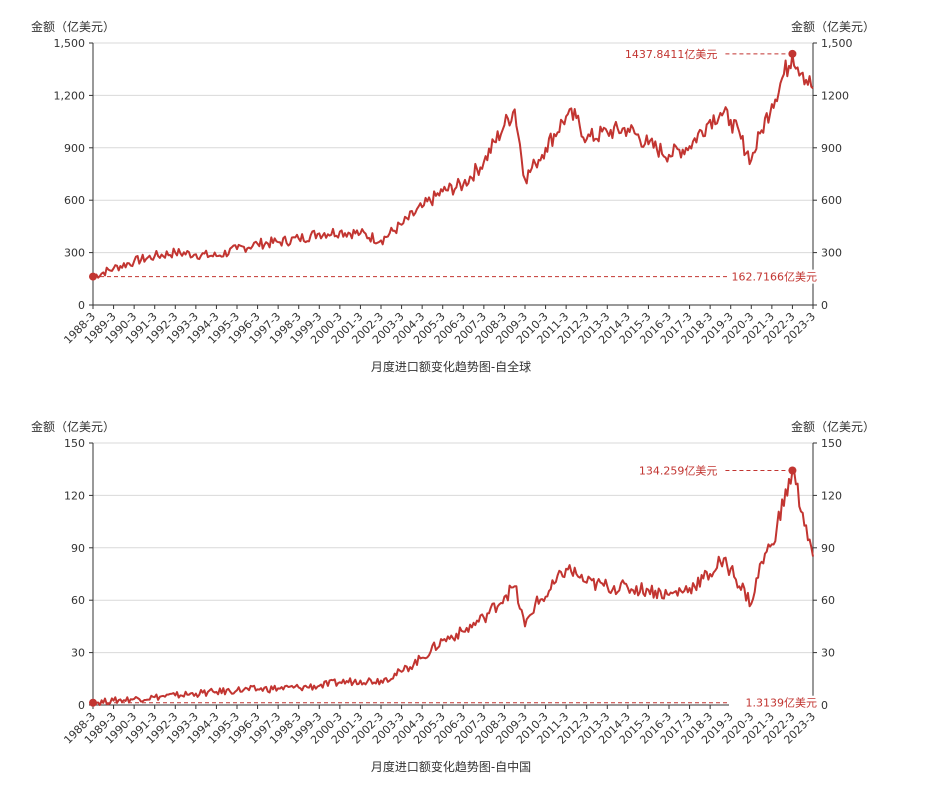 This screenshot has height=795, width=927. Describe the element at coordinates (79, 574) in the screenshot. I see `y-axis-left: 0 30 60 90 120 150` at that location.